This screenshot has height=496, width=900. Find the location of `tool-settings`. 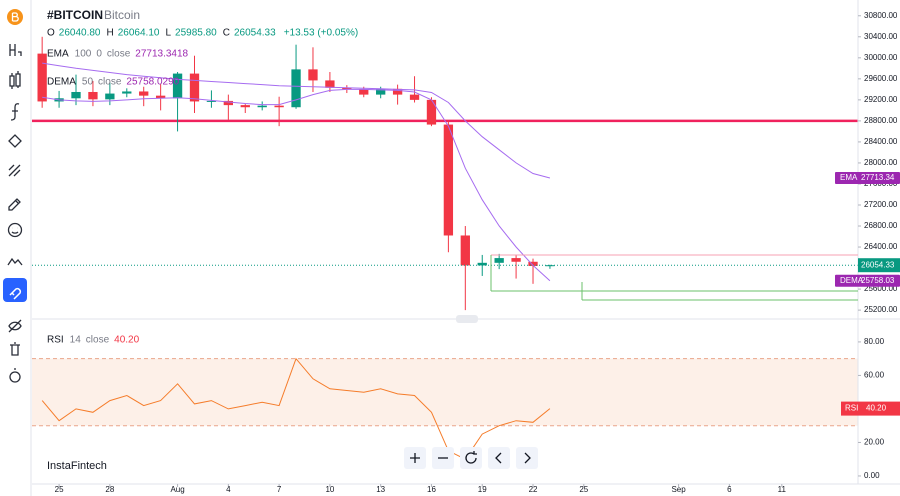

tool-settings is located at coordinates (15, 375).